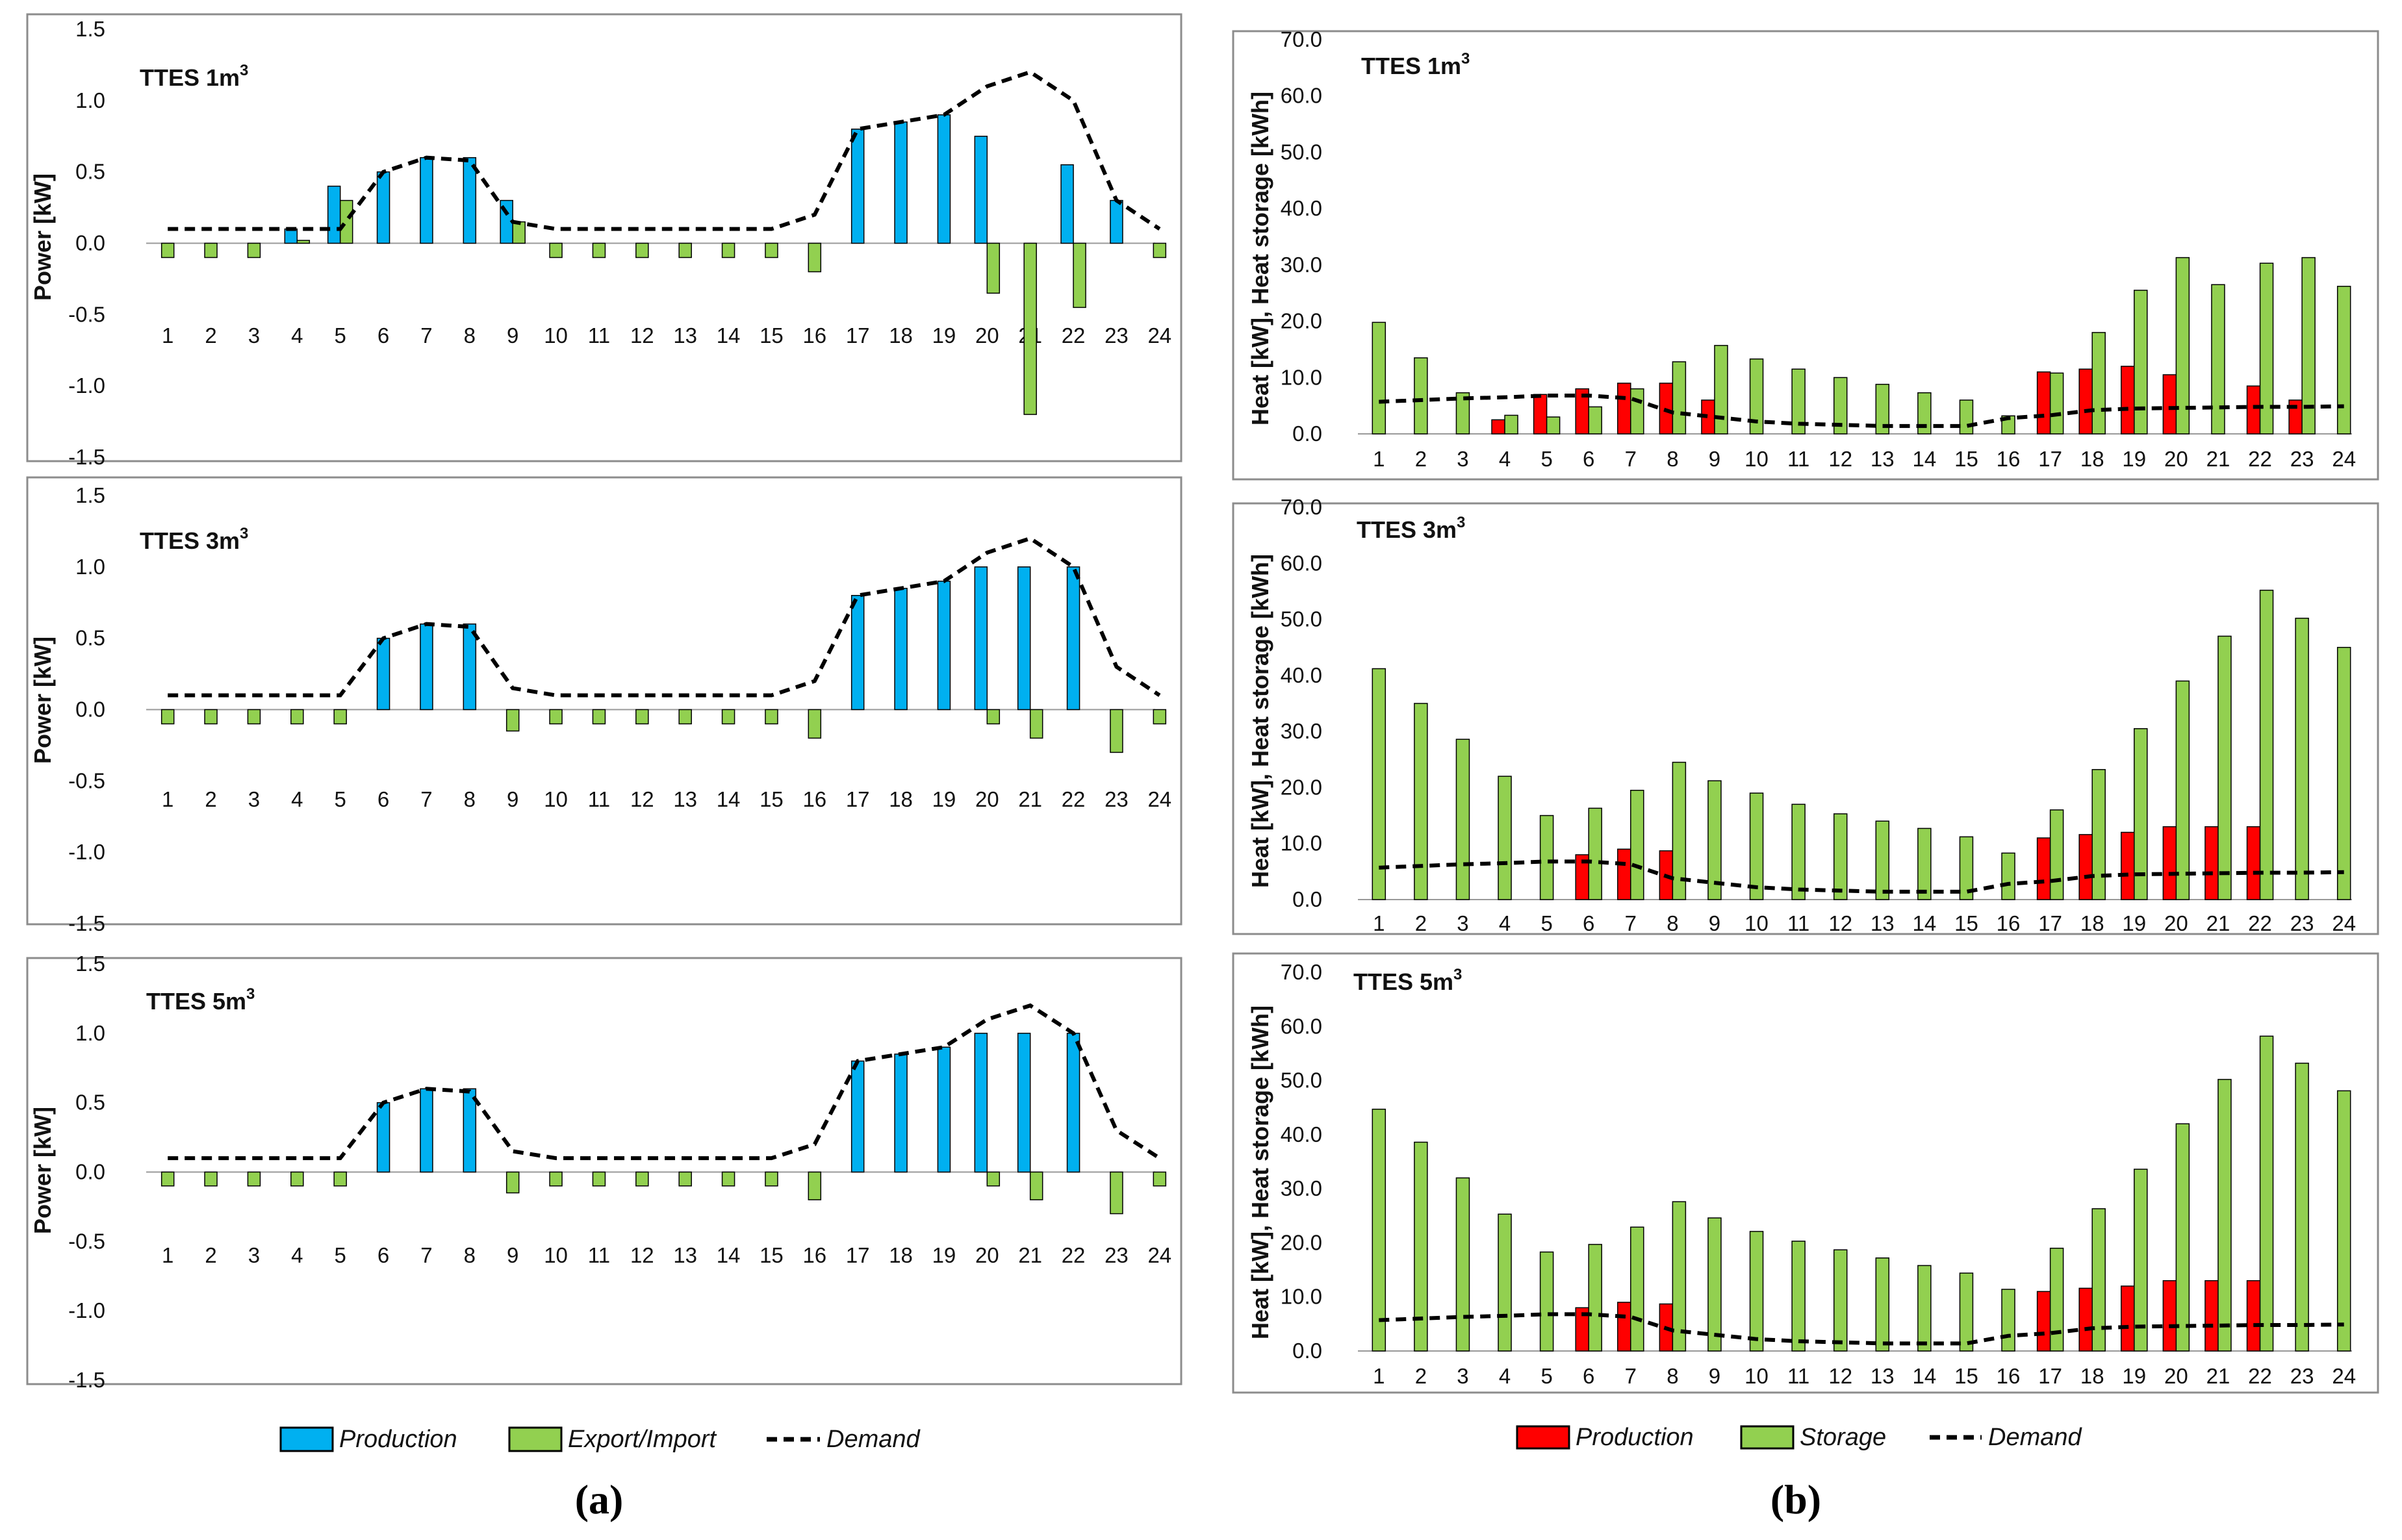 This screenshot has width=2402, height=1540. Describe the element at coordinates (1546, 1376) in the screenshot. I see `chart-b3-xtick: 5` at that location.